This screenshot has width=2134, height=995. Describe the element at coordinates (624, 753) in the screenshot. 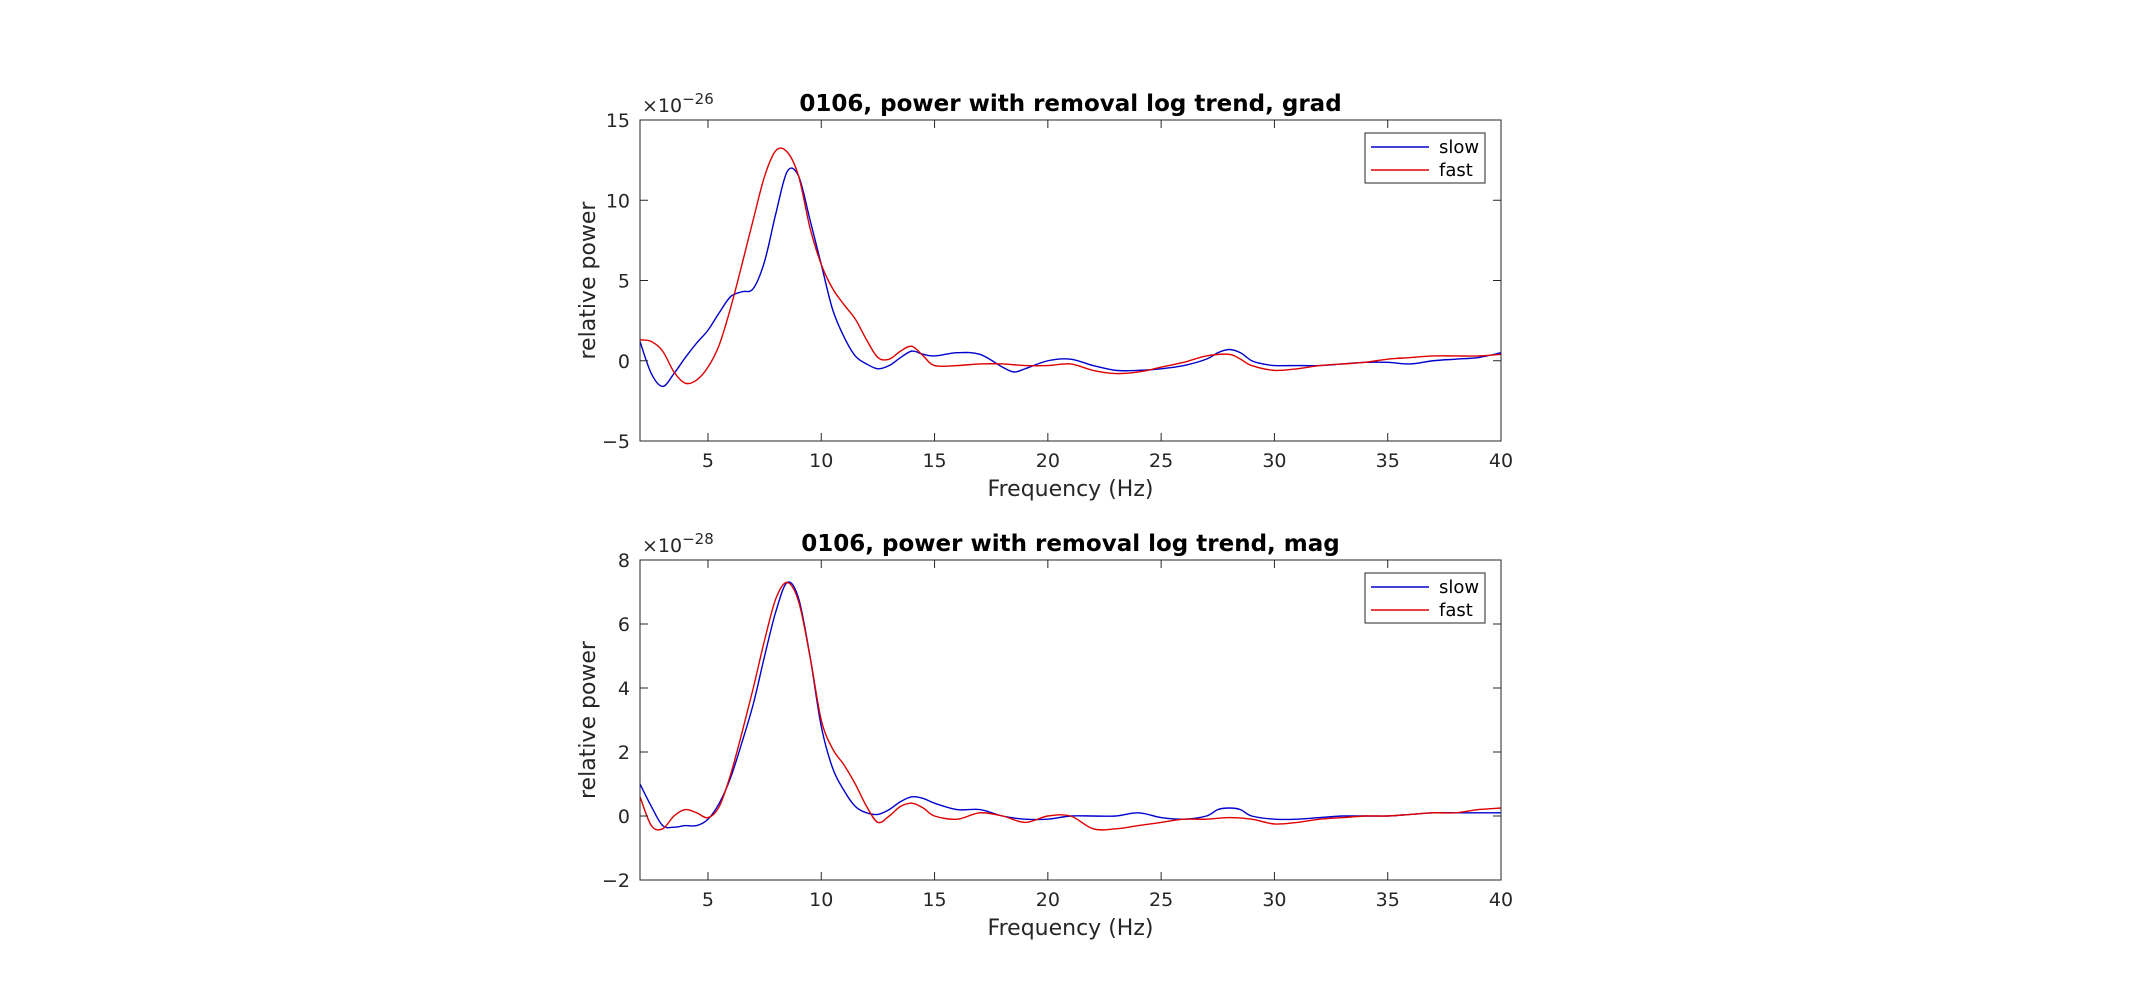

I see `y-tick-label: 2` at that location.